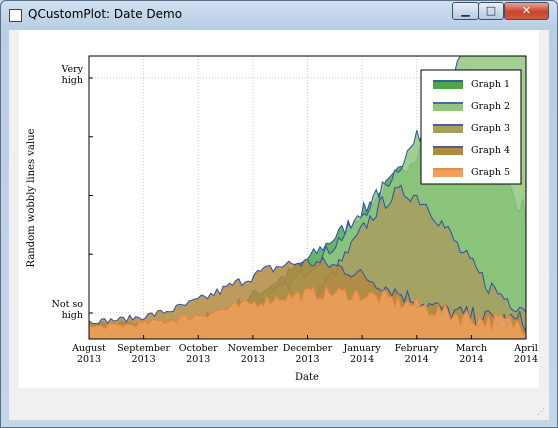 The width and height of the screenshot is (558, 428). What do you see at coordinates (198, 348) in the screenshot?
I see `x-tick-label: October` at bounding box center [198, 348].